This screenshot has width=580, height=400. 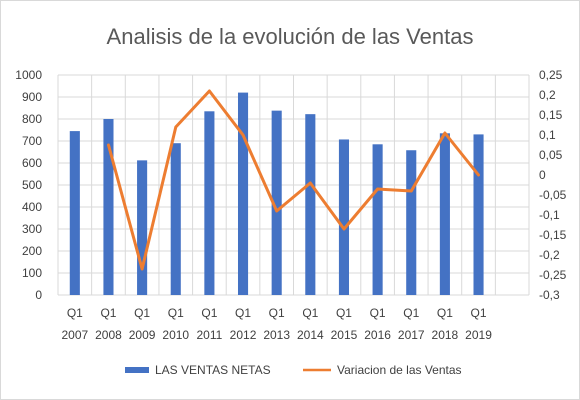 What do you see at coordinates (290, 36) in the screenshot?
I see `chart-title: Analisis de la evolución de las Ventas` at bounding box center [290, 36].